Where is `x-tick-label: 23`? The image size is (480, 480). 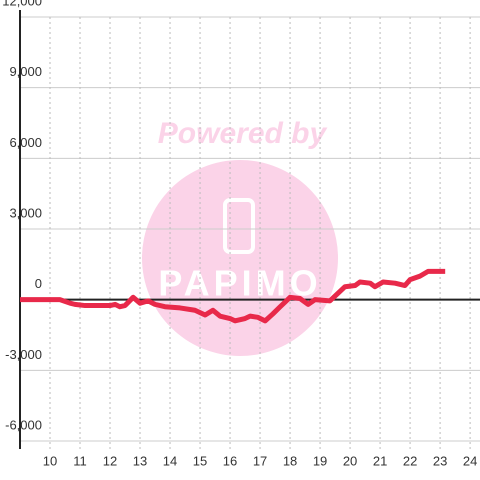 x-tick-label: 23 is located at coordinates (440, 460).